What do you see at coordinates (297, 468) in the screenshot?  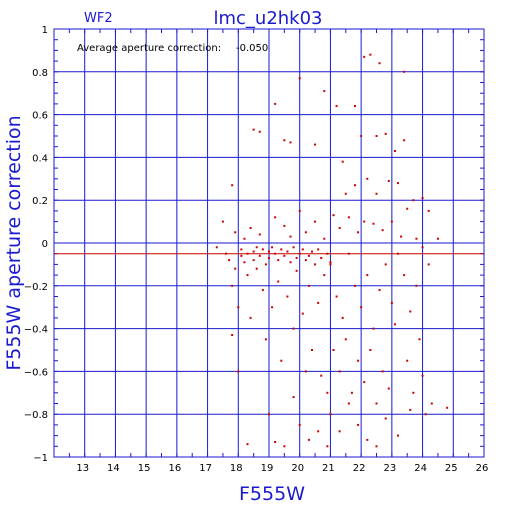 I see `x-tick-label: 20` at bounding box center [297, 468].